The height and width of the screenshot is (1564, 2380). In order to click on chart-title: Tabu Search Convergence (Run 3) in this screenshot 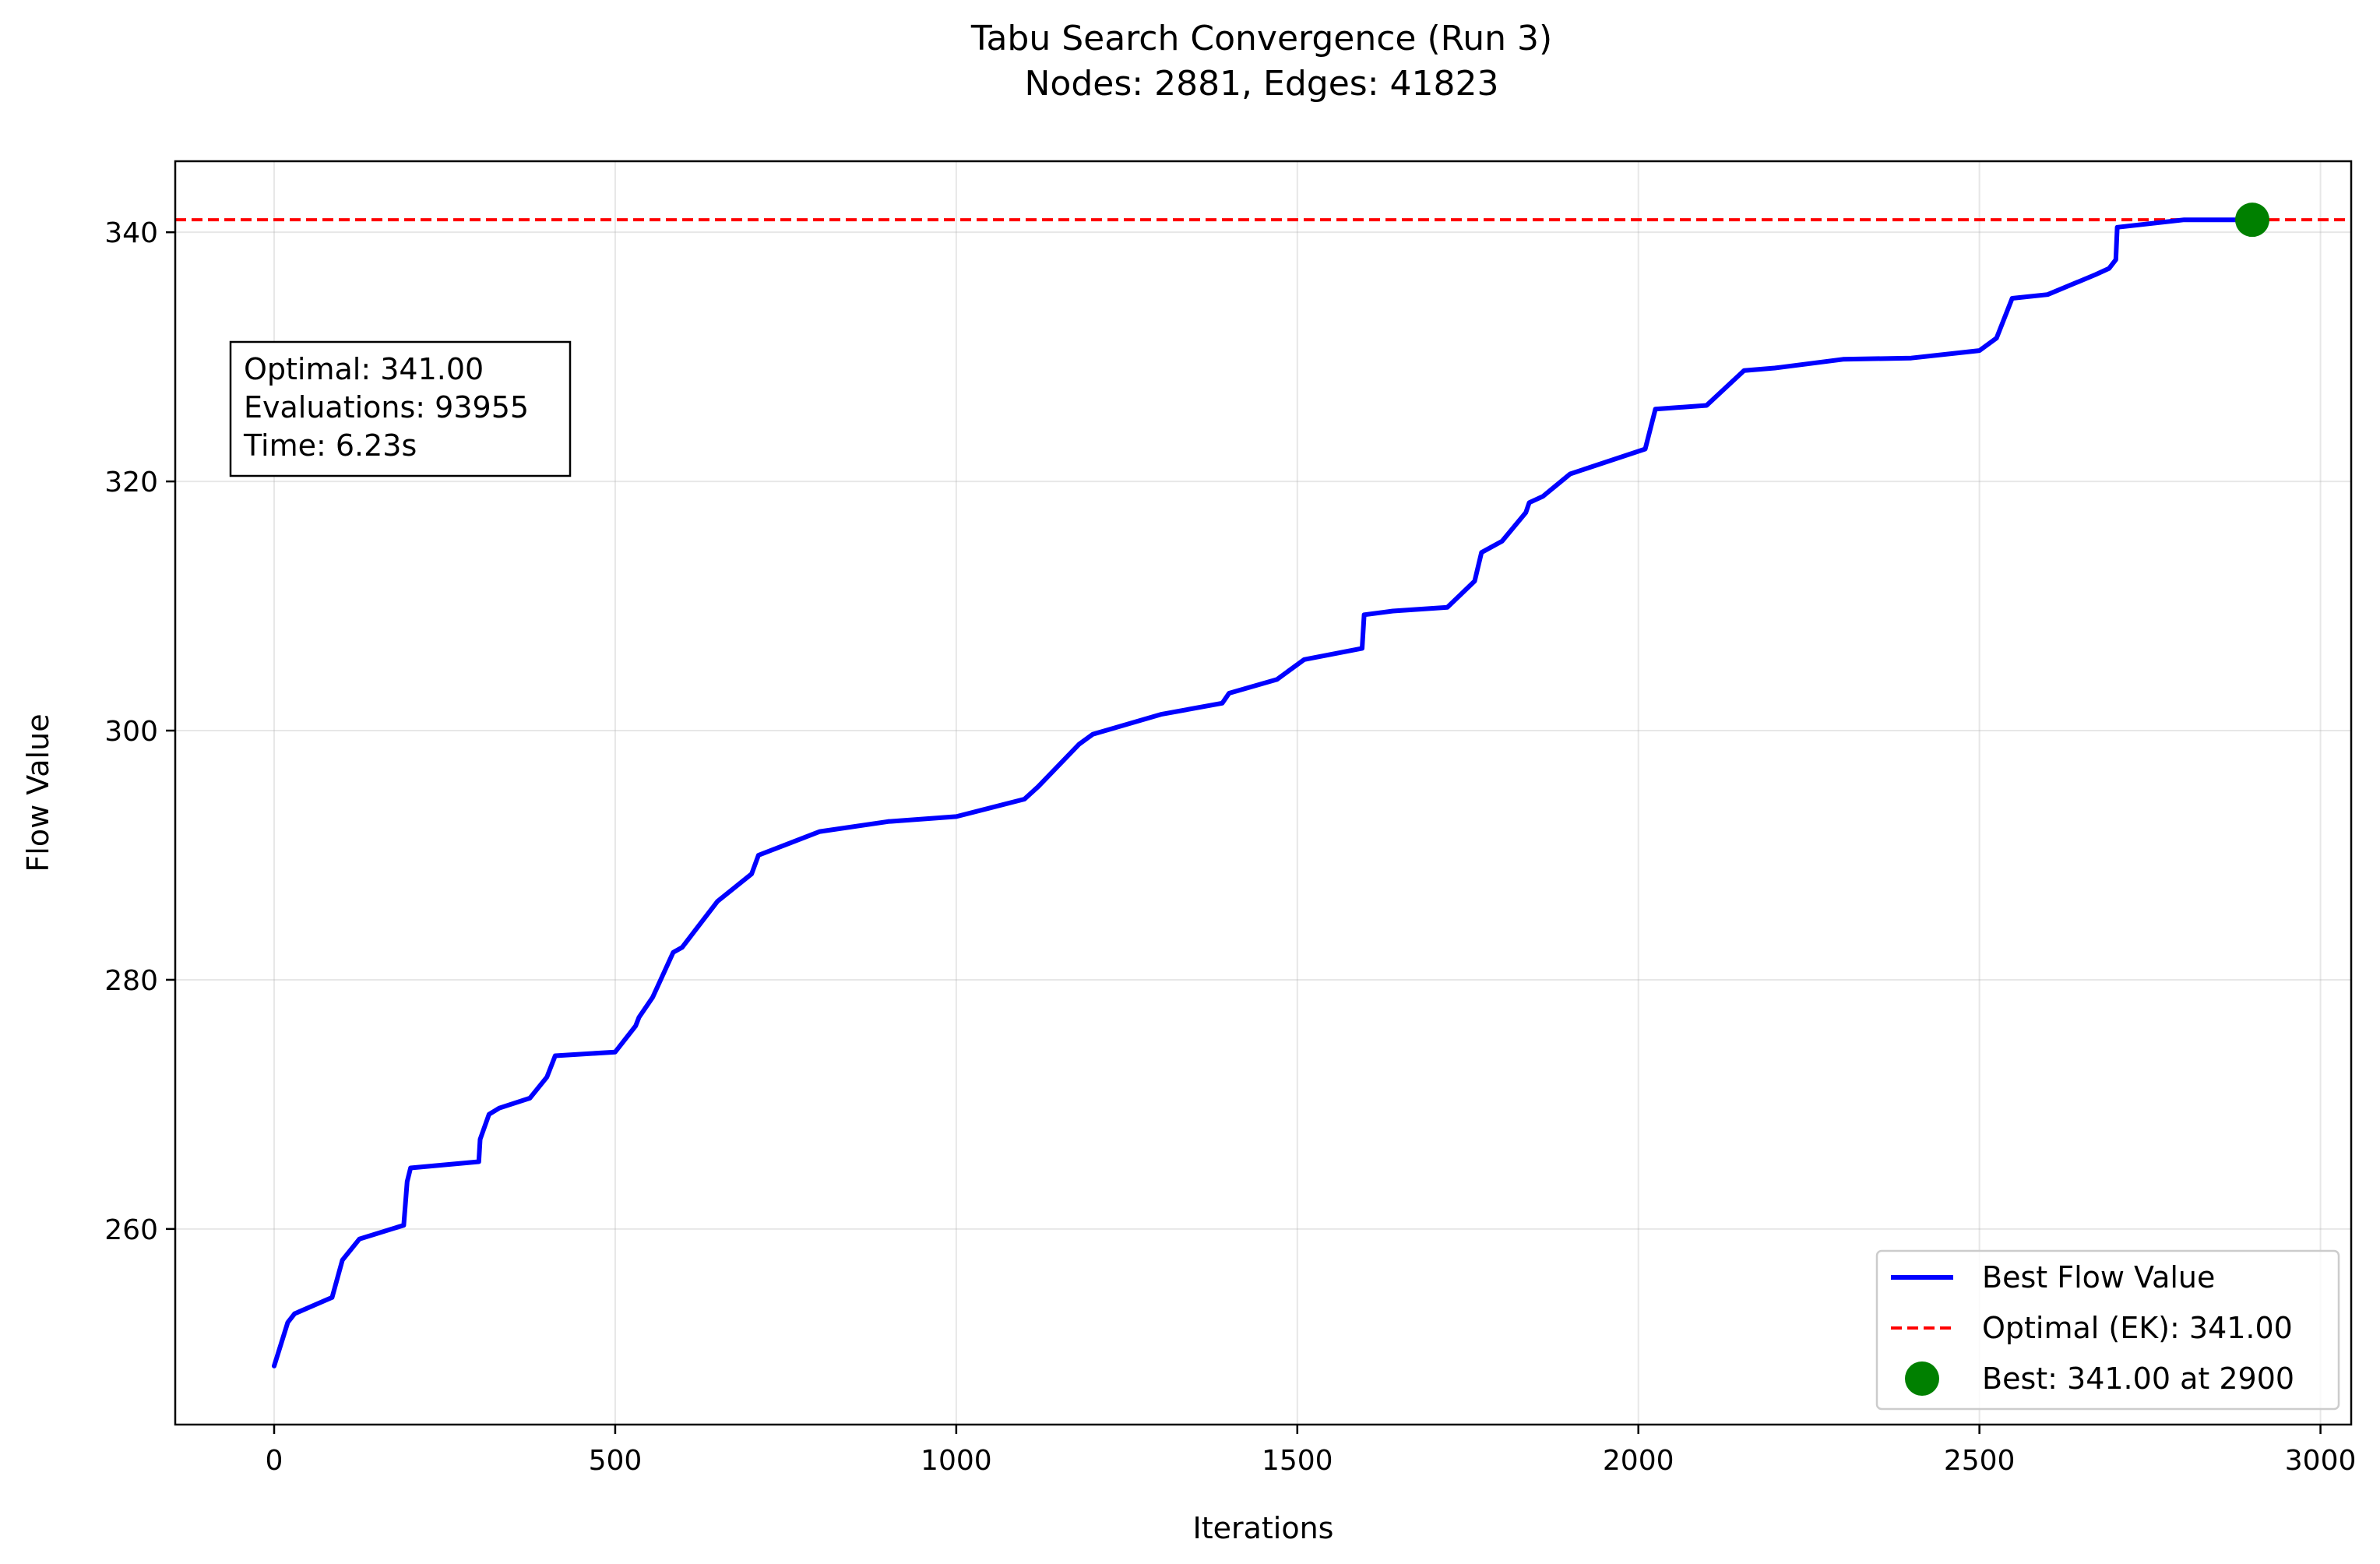, I will do `click(1261, 38)`.